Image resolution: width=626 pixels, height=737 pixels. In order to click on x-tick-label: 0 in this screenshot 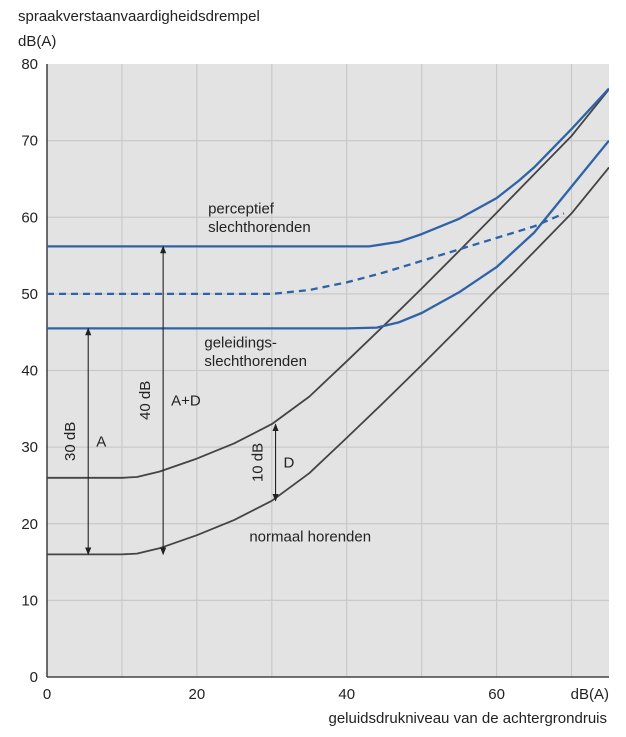, I will do `click(47, 694)`.